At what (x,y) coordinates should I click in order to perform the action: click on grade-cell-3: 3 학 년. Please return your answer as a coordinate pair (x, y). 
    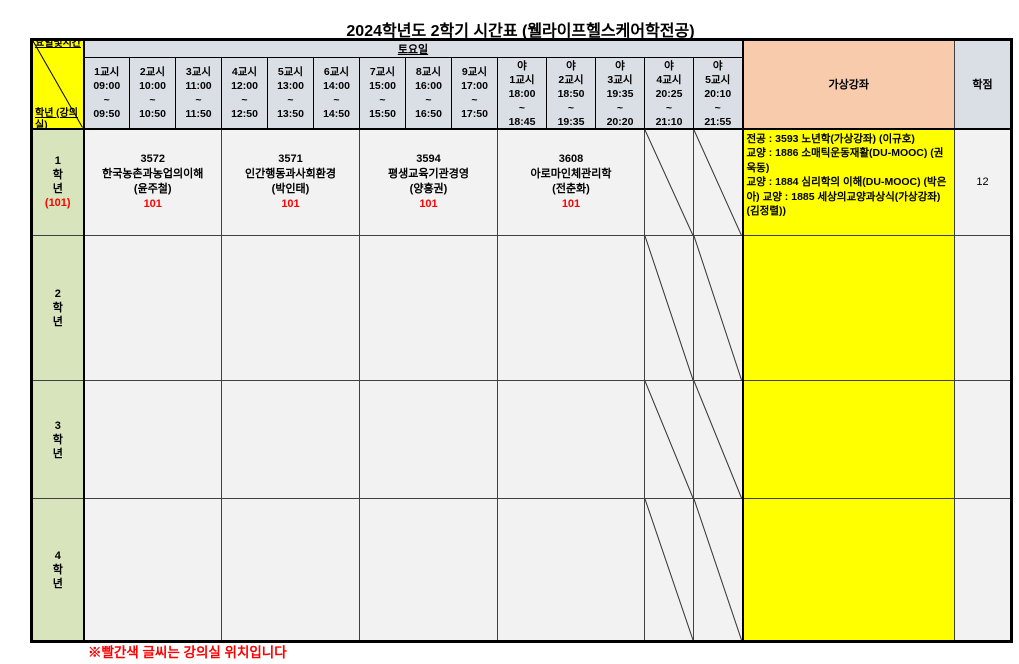
    Looking at the image, I should click on (58, 439).